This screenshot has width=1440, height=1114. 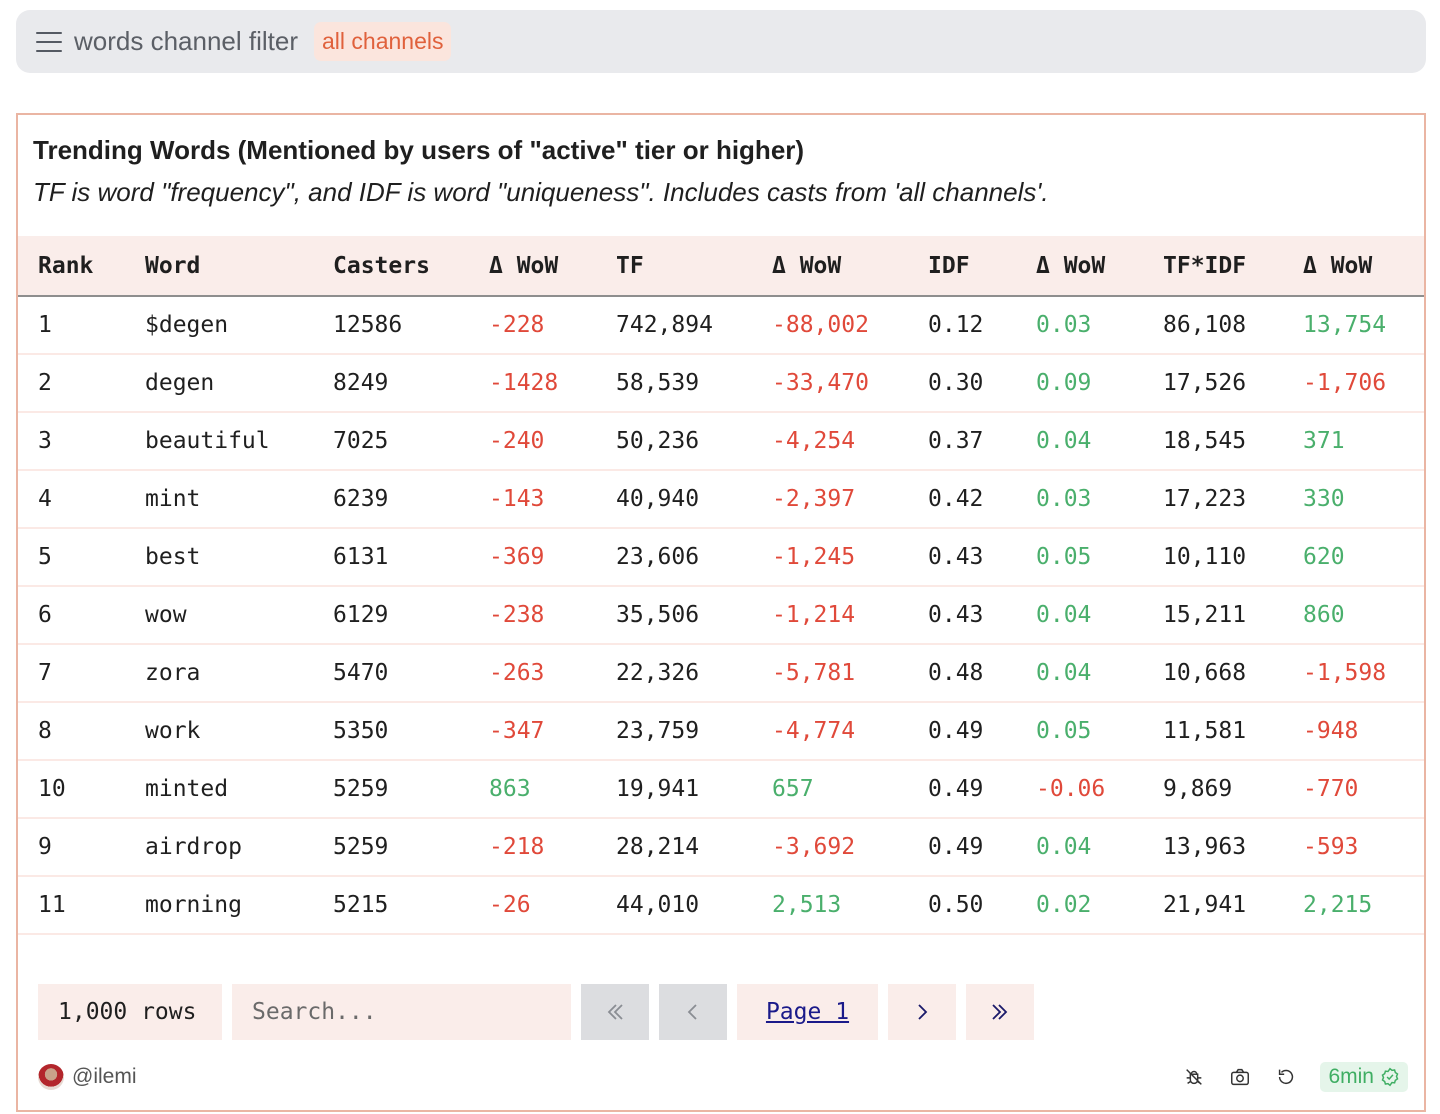 I want to click on table-cell: 7, so click(x=71, y=673).